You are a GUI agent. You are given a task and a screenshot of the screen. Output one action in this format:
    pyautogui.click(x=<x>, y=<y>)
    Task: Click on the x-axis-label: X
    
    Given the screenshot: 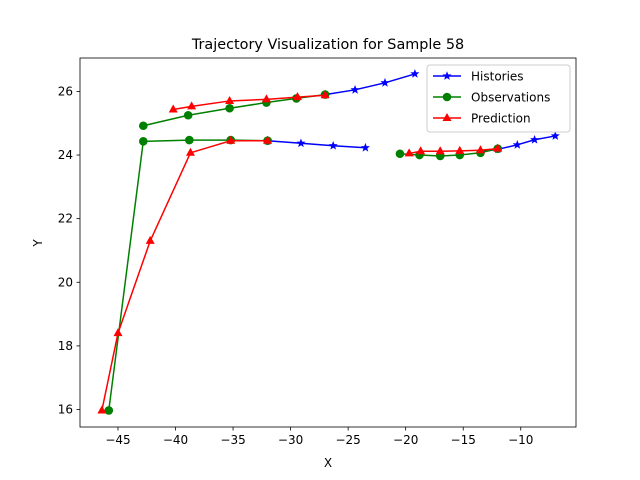 What is the action you would take?
    pyautogui.click(x=328, y=463)
    